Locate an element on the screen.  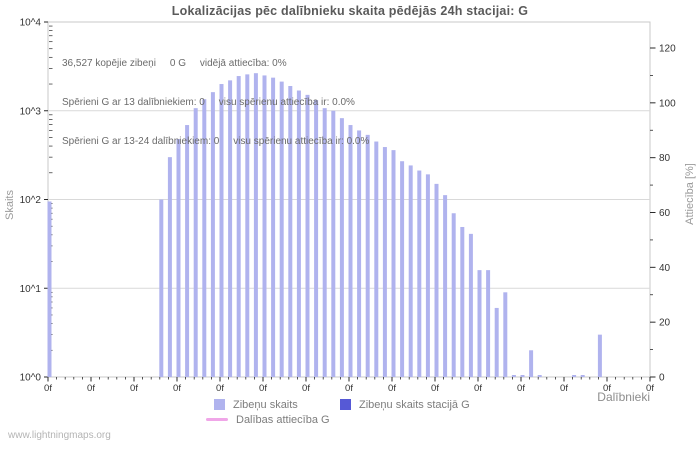
y-tick-label-left: 10^1 is located at coordinates (31, 289).